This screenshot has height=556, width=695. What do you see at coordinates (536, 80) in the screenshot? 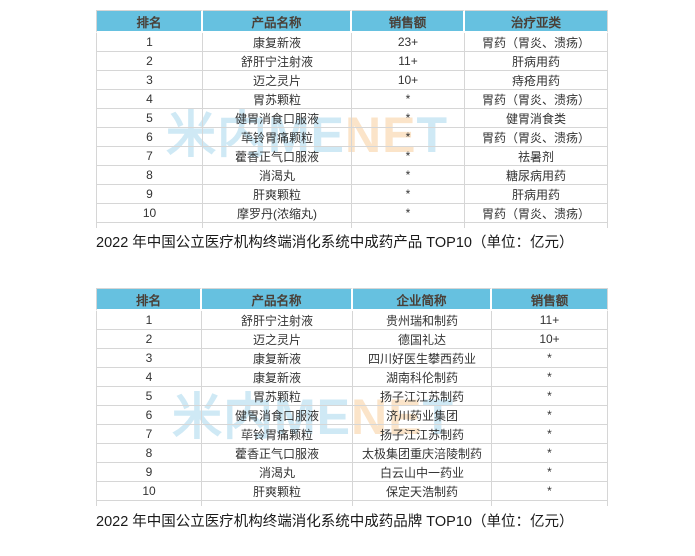
I see `table-cell: 痔疮用药` at bounding box center [536, 80].